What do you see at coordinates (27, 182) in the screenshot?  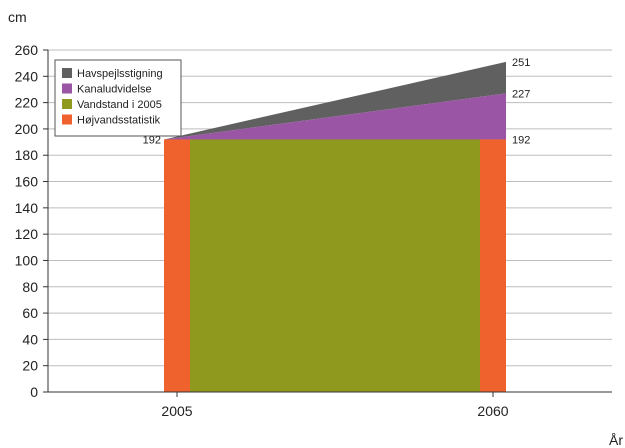 I see `y-tick-label: 160` at bounding box center [27, 182].